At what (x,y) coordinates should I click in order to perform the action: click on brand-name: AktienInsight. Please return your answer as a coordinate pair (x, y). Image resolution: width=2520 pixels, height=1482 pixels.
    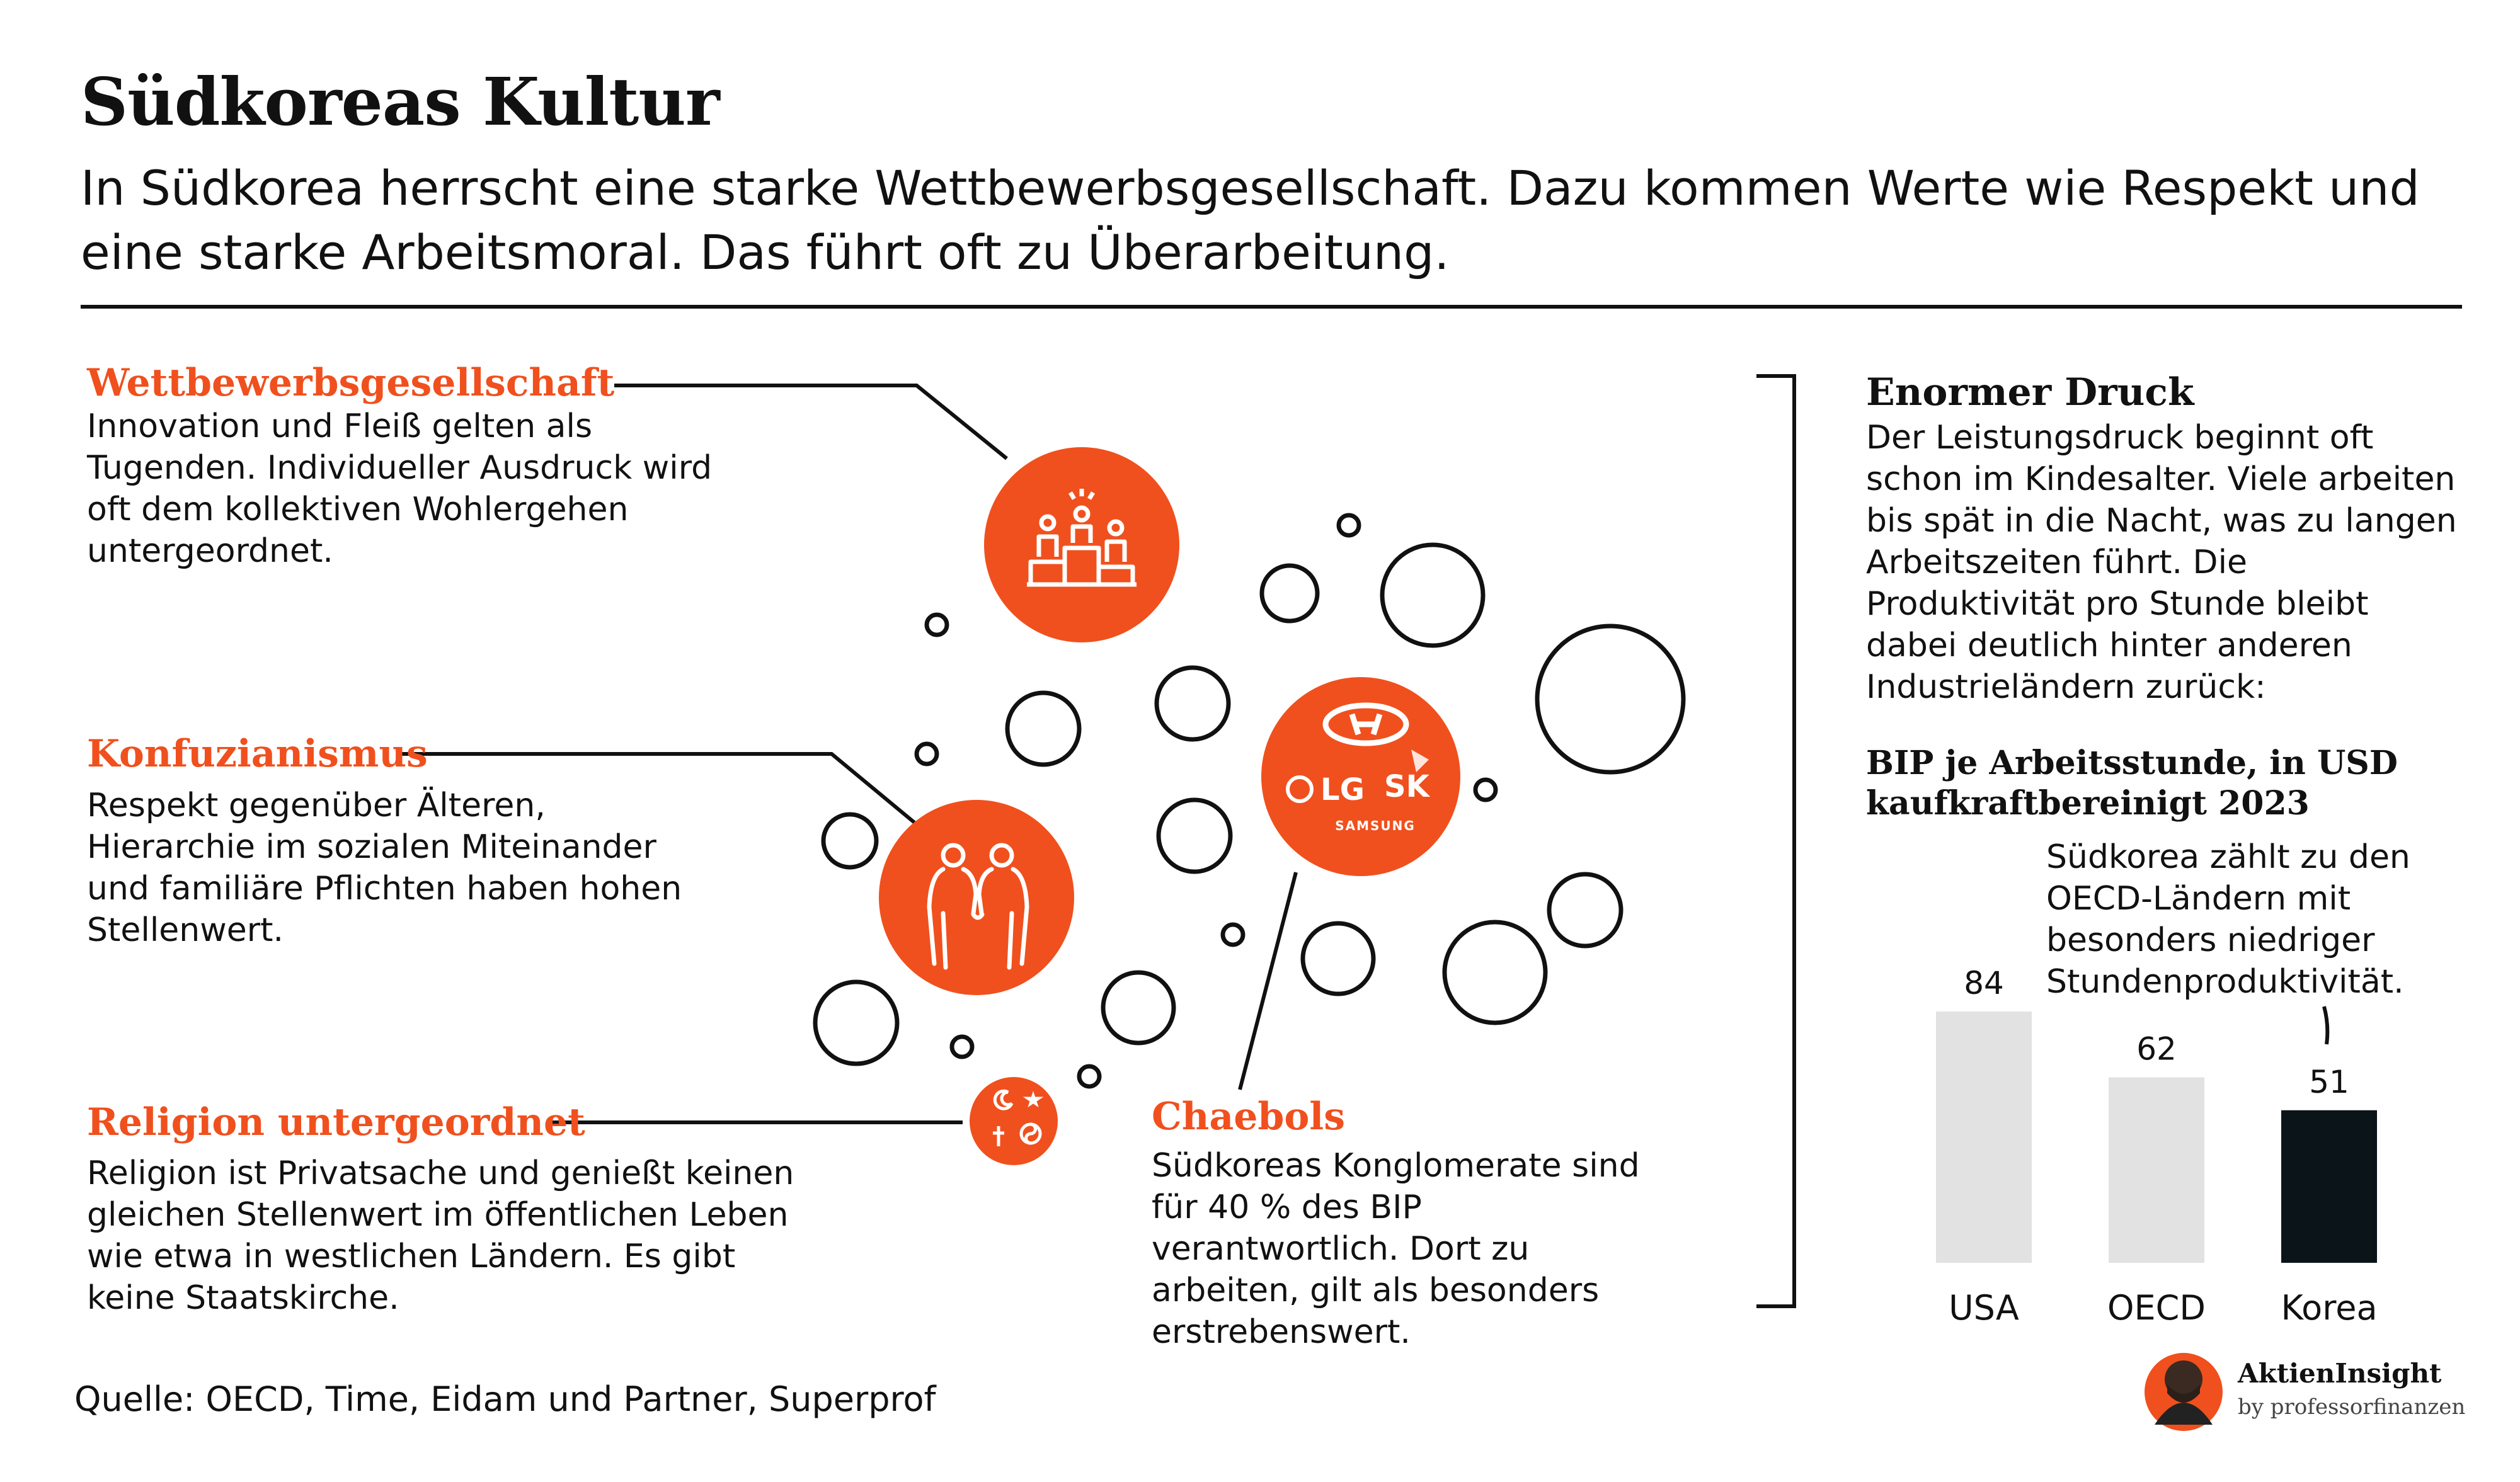
    Looking at the image, I should click on (2340, 1373).